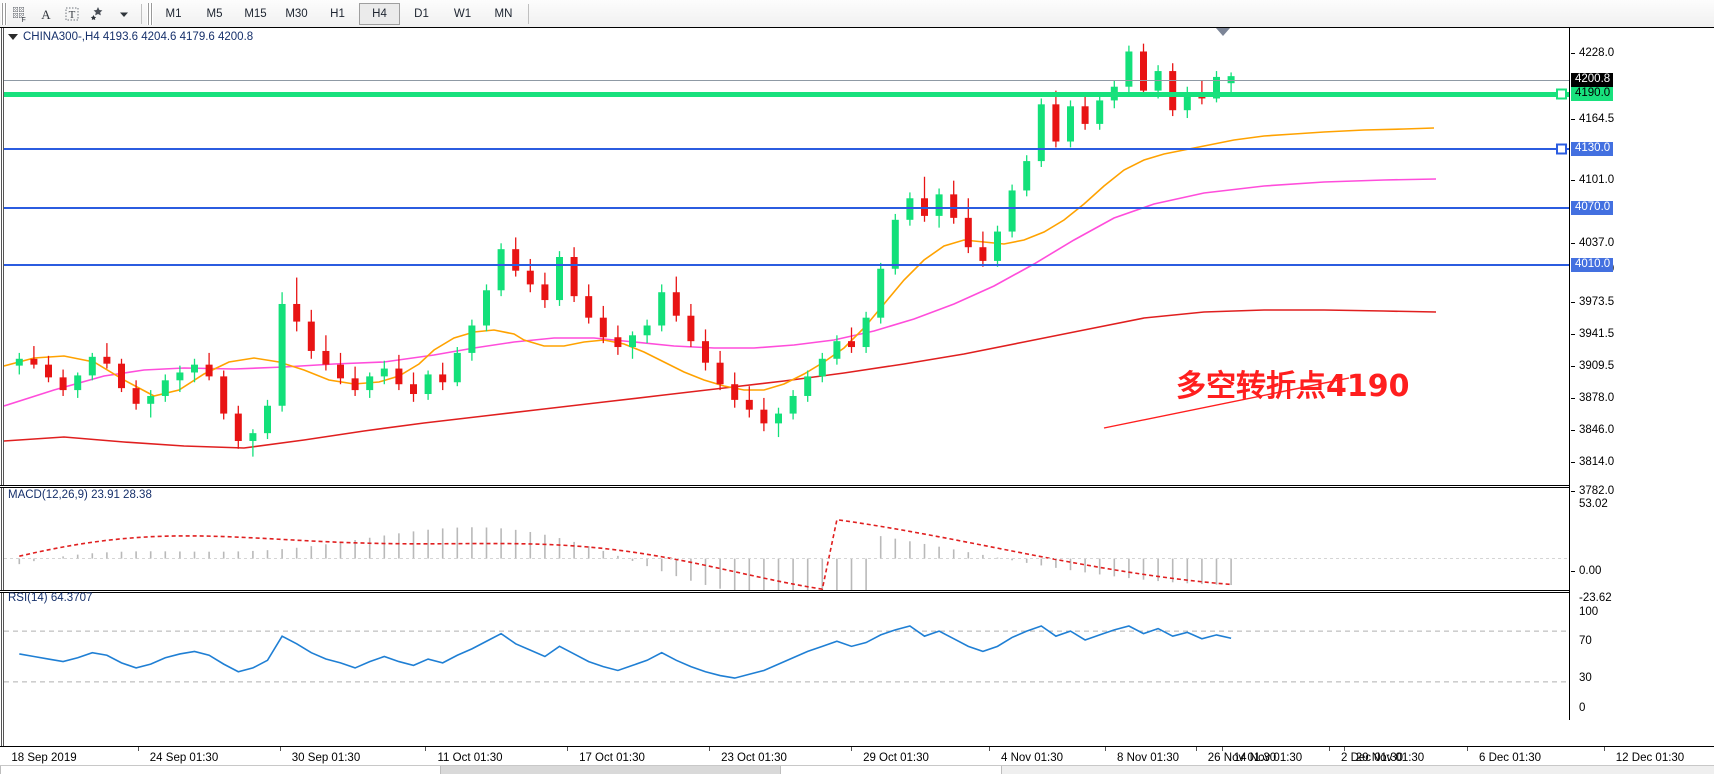  Describe the element at coordinates (1293, 386) in the screenshot. I see `chart-annotation-text: 多空转折点4190` at that location.